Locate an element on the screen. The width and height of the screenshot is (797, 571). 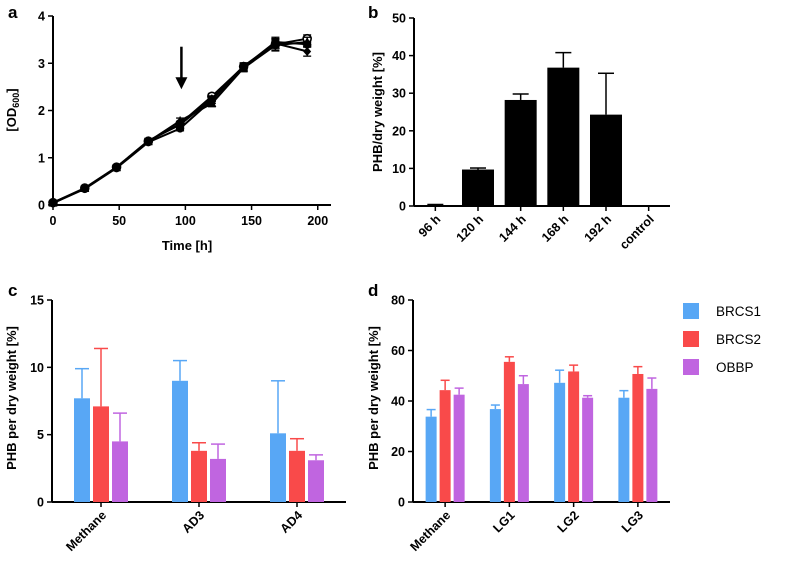
panel-b-y-tick-label: 10 is located at coordinates (399, 169).